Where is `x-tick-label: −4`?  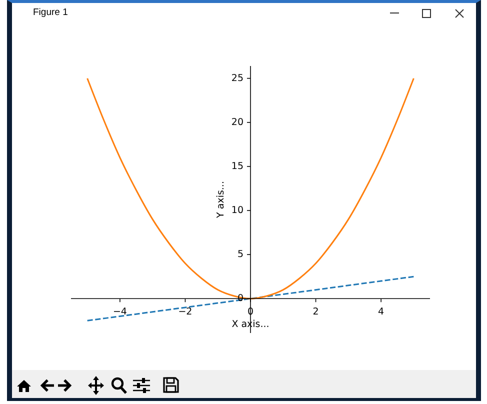 x-tick-label: −4 is located at coordinates (119, 312).